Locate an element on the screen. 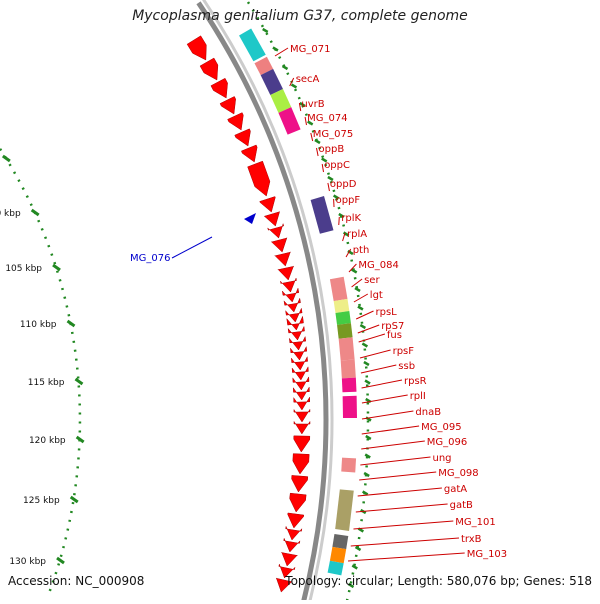 The width and height of the screenshot is (600, 604). gene-label: MG_098 is located at coordinates (458, 473).